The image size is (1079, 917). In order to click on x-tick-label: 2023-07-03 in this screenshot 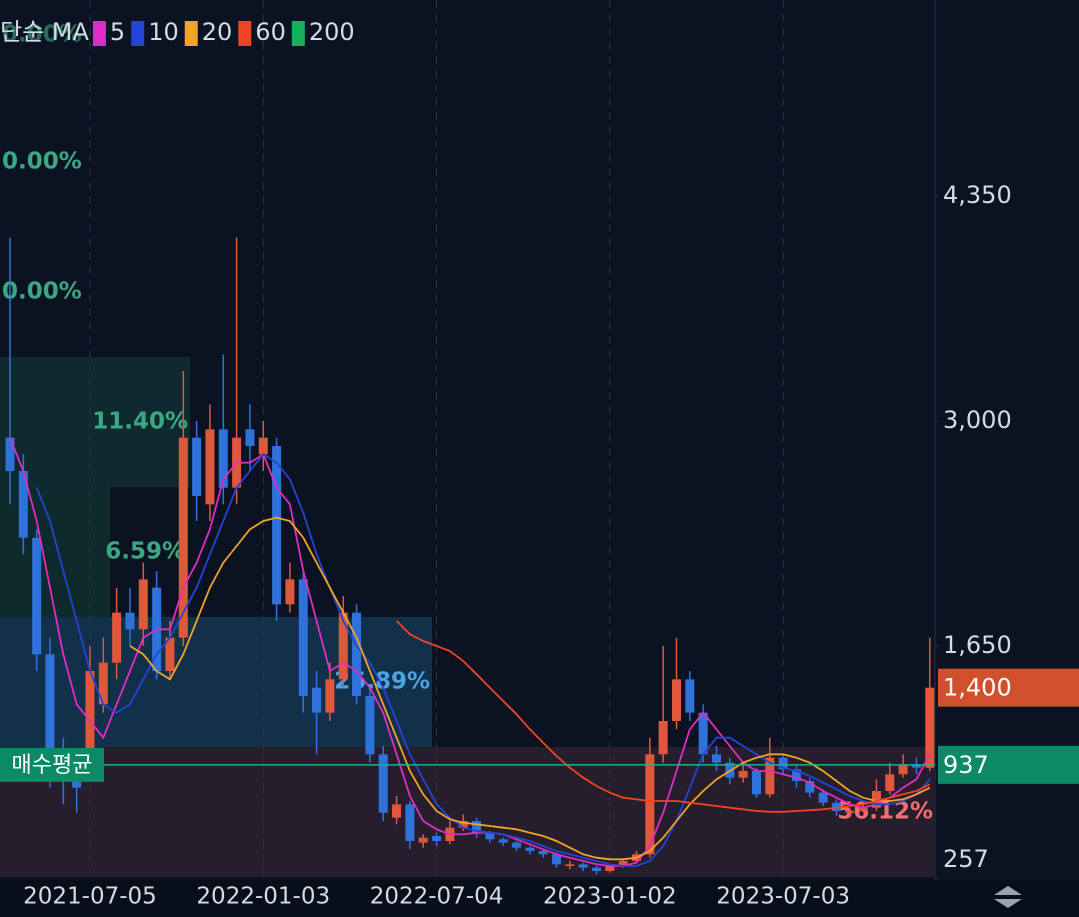, I will do `click(783, 897)`.